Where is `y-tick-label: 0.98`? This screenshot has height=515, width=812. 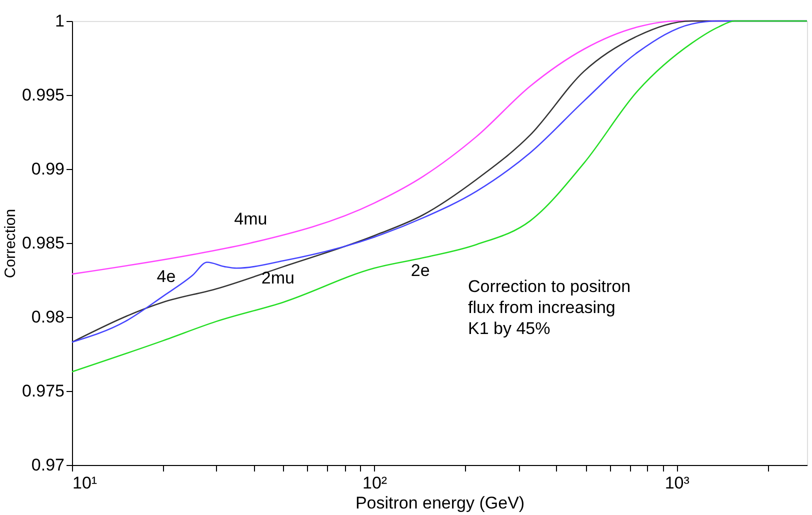
y-tick-label: 0.98 is located at coordinates (47, 317).